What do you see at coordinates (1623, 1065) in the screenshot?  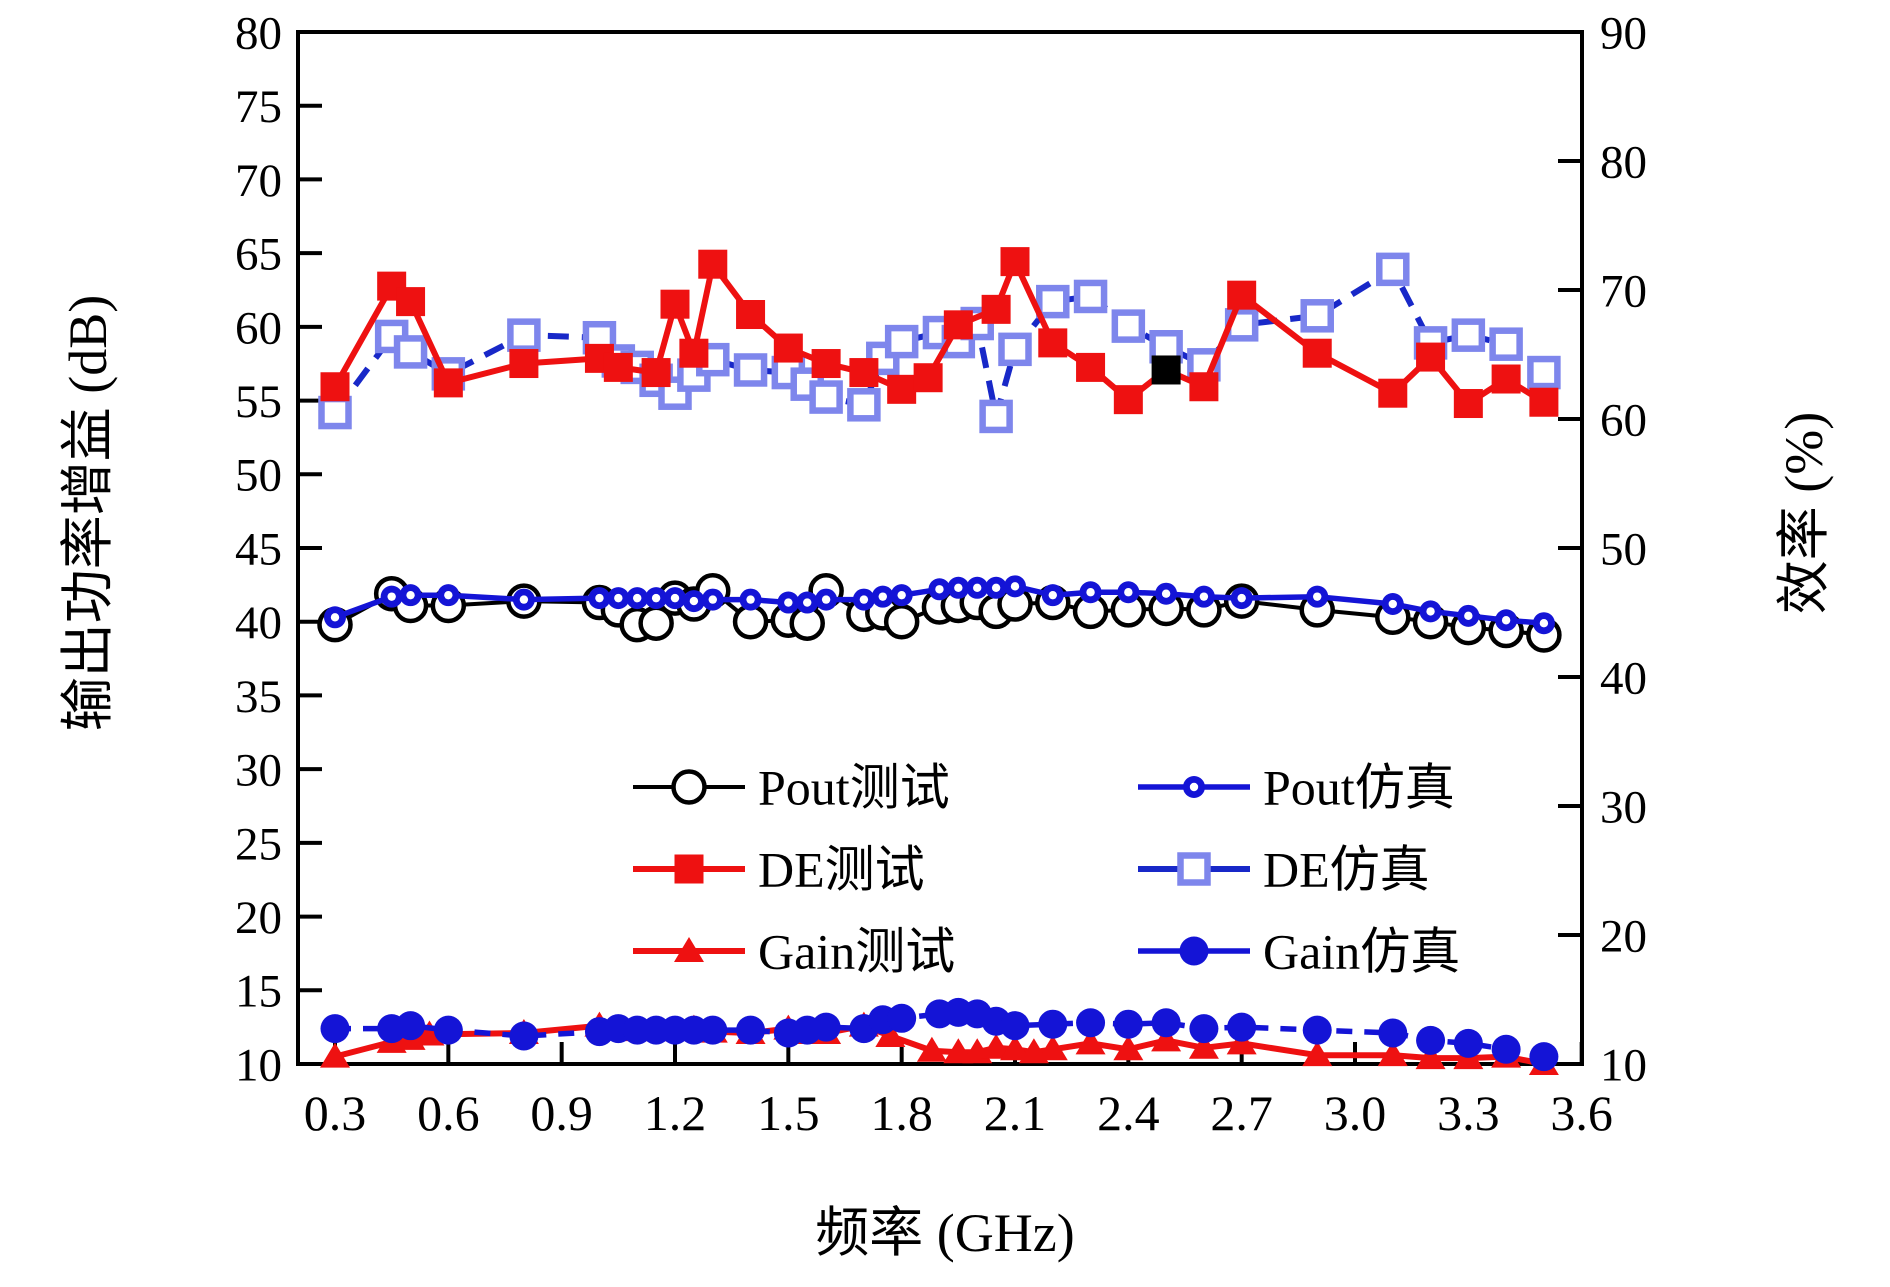 I see `right-axis-tick-label: 10` at bounding box center [1623, 1065].